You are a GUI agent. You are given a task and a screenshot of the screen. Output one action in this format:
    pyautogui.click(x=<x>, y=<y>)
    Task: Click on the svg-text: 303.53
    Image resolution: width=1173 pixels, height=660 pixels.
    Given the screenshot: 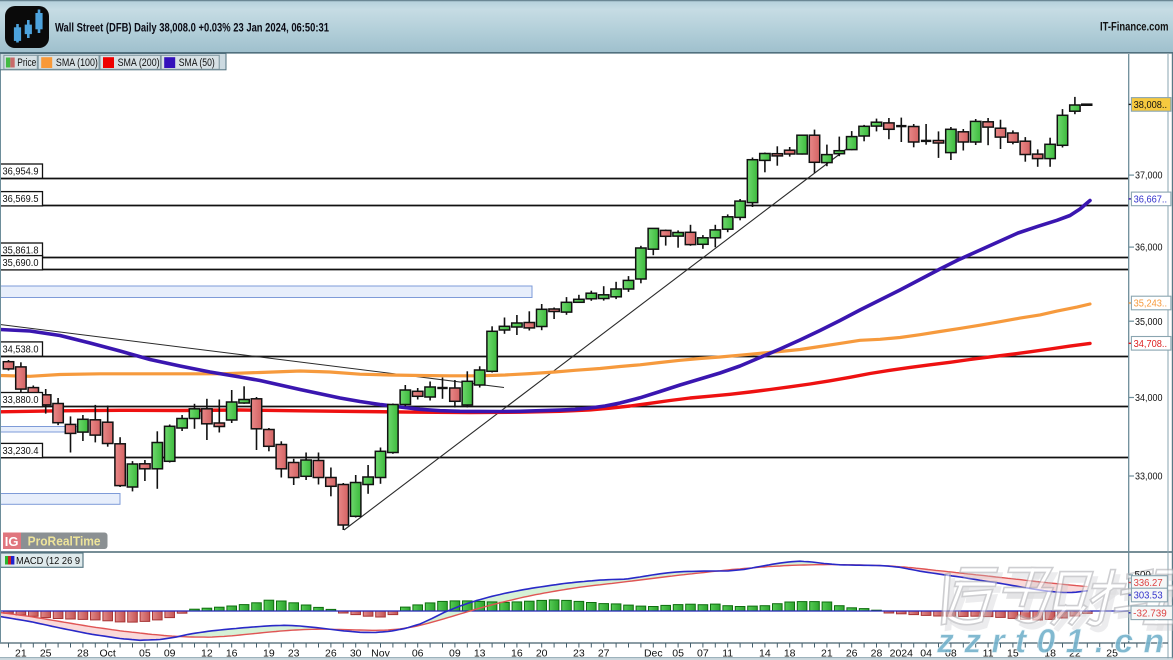 What is the action you would take?
    pyautogui.click(x=1149, y=596)
    